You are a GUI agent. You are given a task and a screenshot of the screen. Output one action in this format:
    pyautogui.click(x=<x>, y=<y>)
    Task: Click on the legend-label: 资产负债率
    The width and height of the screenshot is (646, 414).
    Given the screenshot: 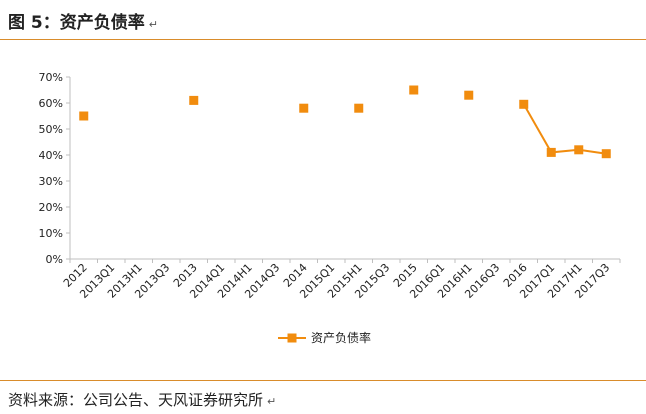 What is the action you would take?
    pyautogui.click(x=341, y=337)
    